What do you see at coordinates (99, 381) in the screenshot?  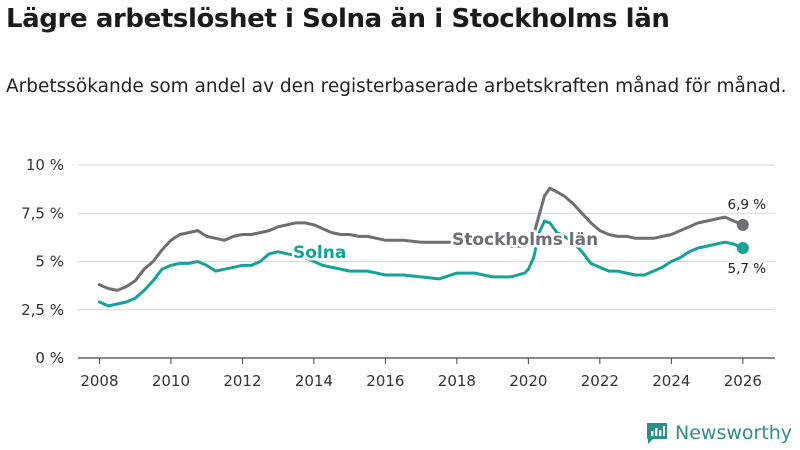 I see `x-tick-label: 2008` at bounding box center [99, 381].